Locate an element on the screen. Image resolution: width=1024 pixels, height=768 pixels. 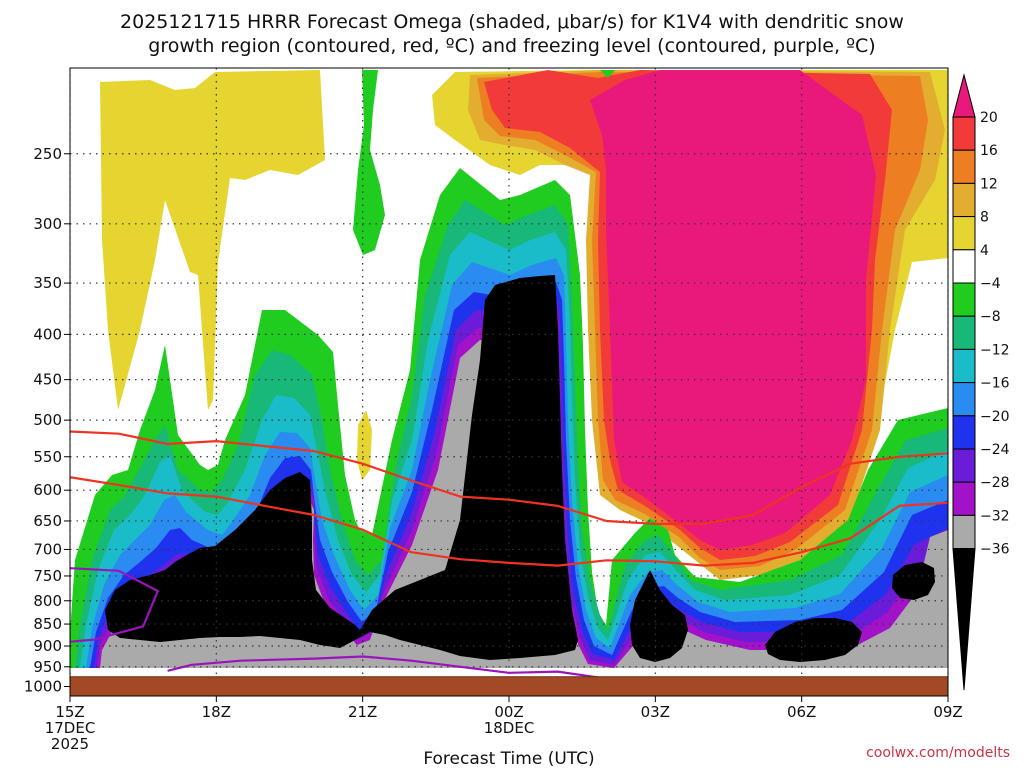
colorbar-legend: 20 16 12 8 4 −4 −8 −12 −16 −20 −24 −28 −32 −36 is located at coordinates (981, 382).